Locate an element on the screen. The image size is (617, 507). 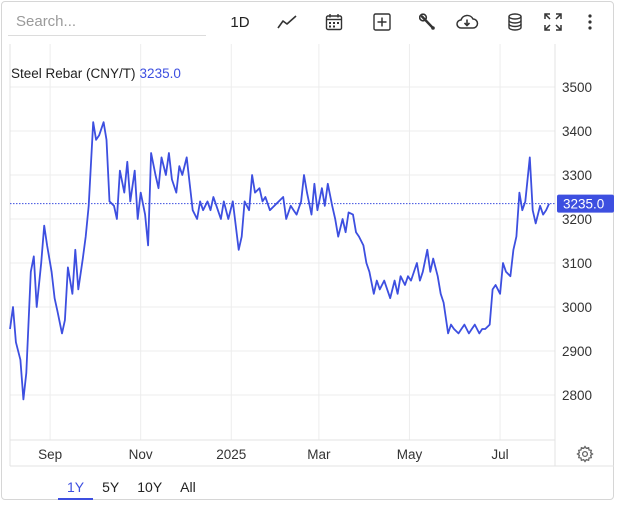
x-tick-label: Jul is located at coordinates (499, 454).